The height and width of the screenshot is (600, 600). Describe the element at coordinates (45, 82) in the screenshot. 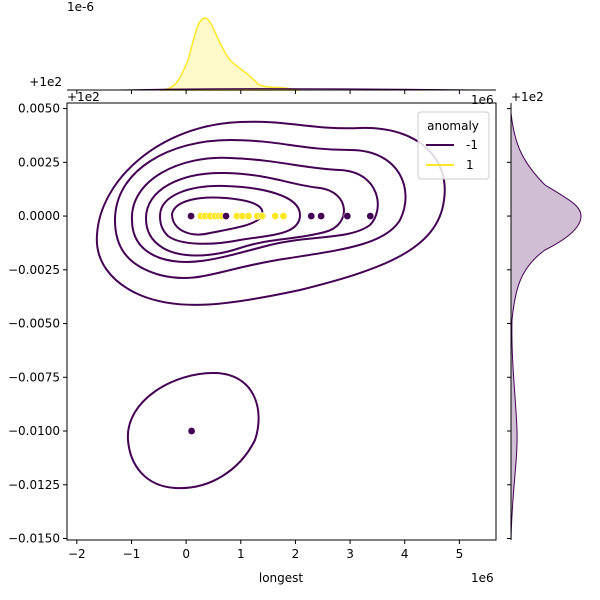

I see `top-marginal-offset-label: +1e2` at that location.